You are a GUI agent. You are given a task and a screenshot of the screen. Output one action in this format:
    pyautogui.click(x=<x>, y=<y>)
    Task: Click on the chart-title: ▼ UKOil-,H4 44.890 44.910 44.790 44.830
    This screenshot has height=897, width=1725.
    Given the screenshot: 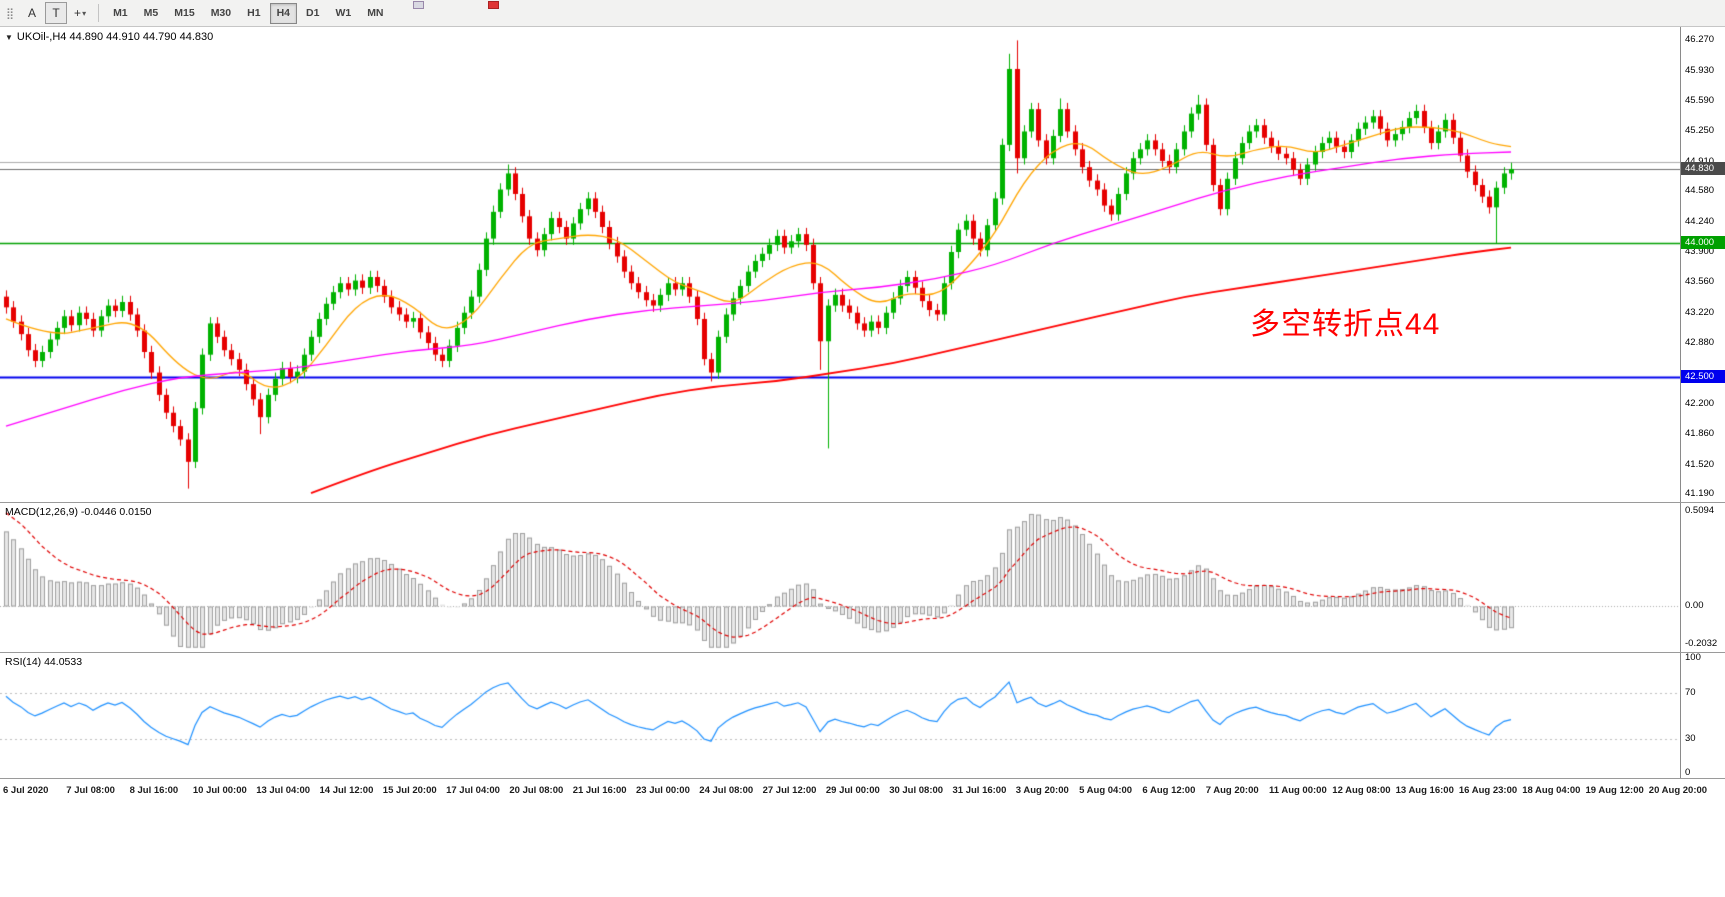 What is the action you would take?
    pyautogui.click(x=109, y=37)
    